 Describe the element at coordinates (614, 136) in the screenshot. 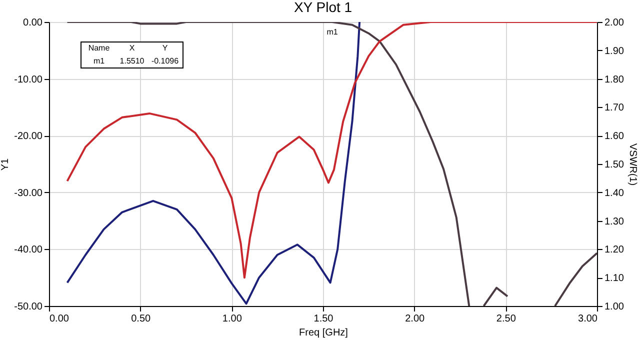

I see `y2-tick-label: 1.60` at that location.